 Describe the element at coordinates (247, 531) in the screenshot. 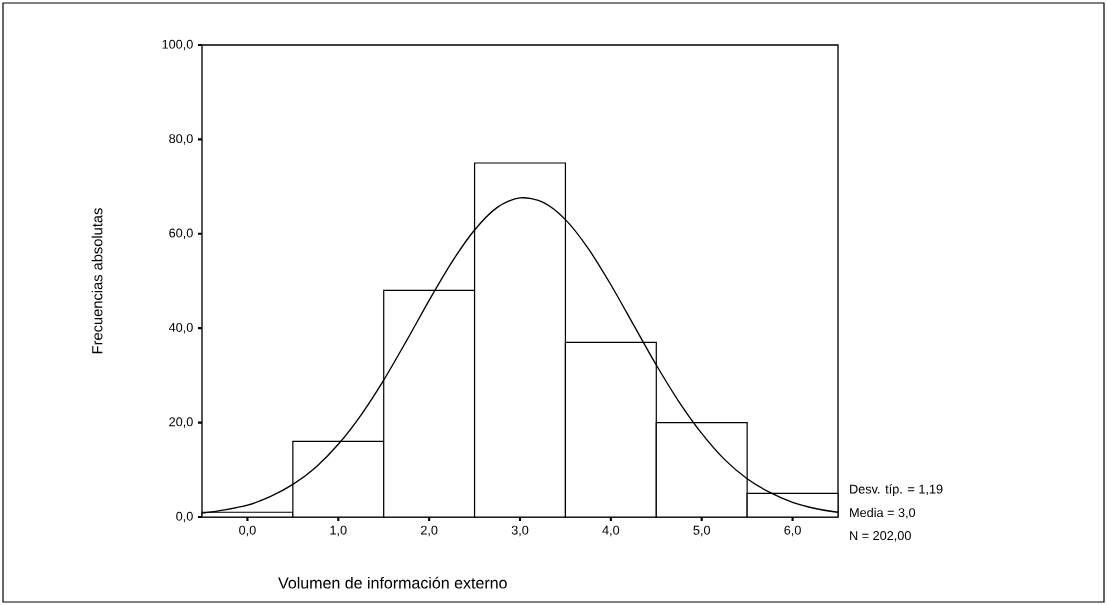

I see `x-tick-label: 0,0` at that location.